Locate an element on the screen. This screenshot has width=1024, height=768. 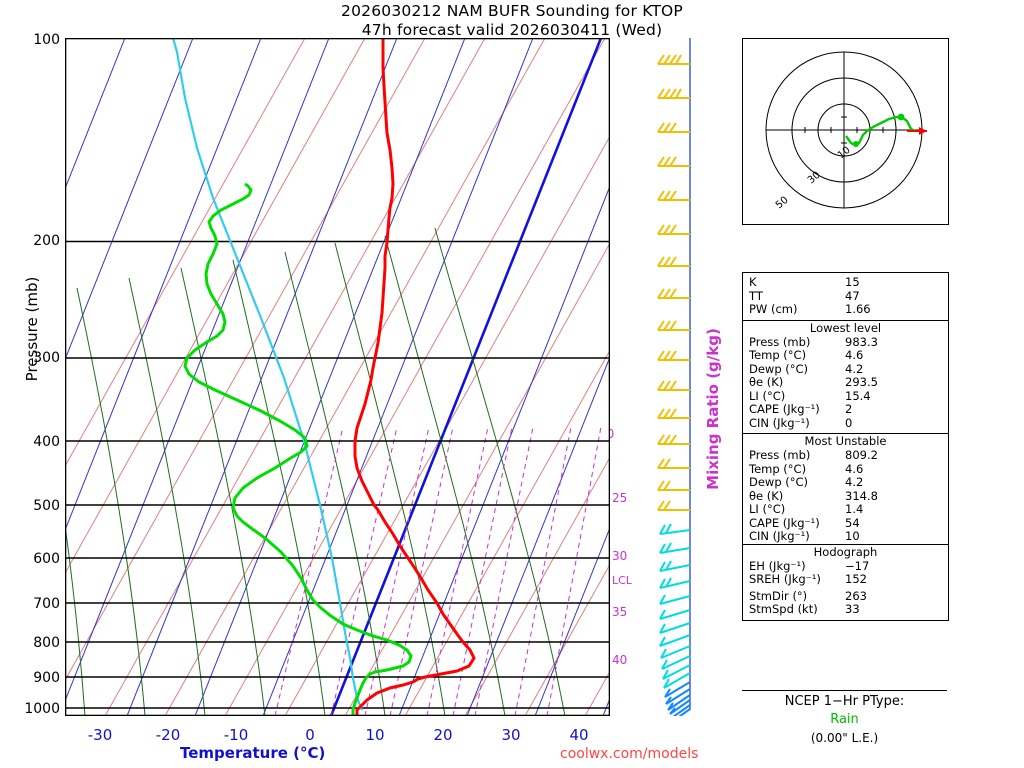
param-key: EH (Jkg⁻¹) is located at coordinates (777, 565).